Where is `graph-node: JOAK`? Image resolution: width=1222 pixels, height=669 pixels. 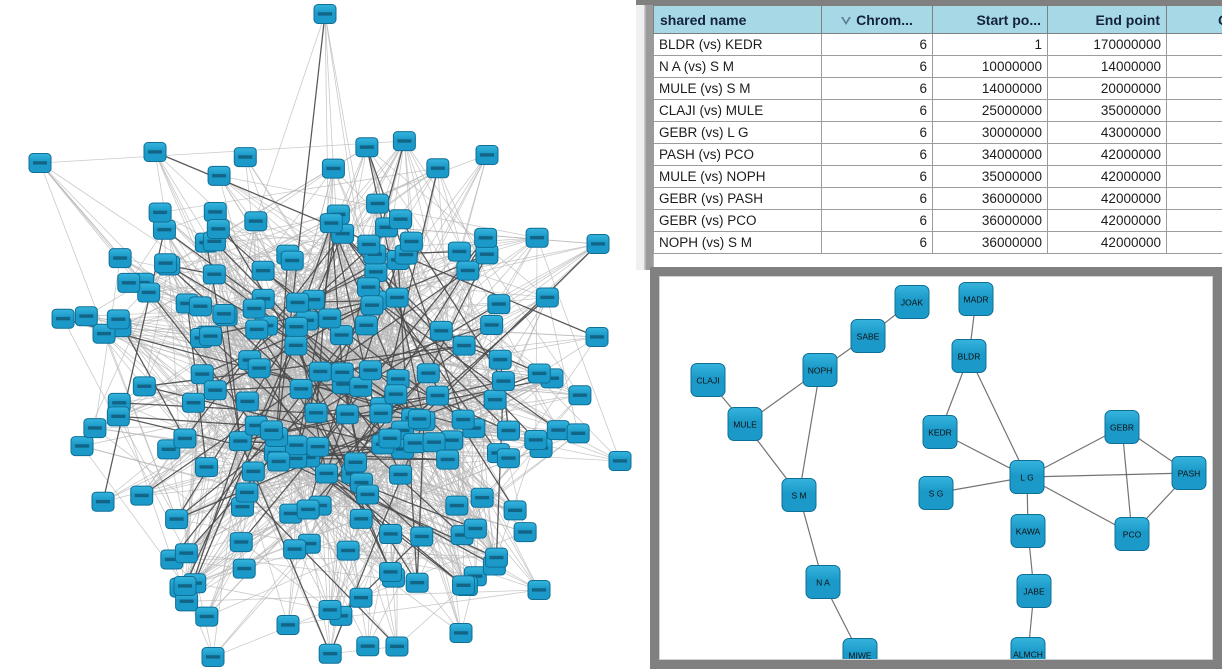 graph-node: JOAK is located at coordinates (912, 302).